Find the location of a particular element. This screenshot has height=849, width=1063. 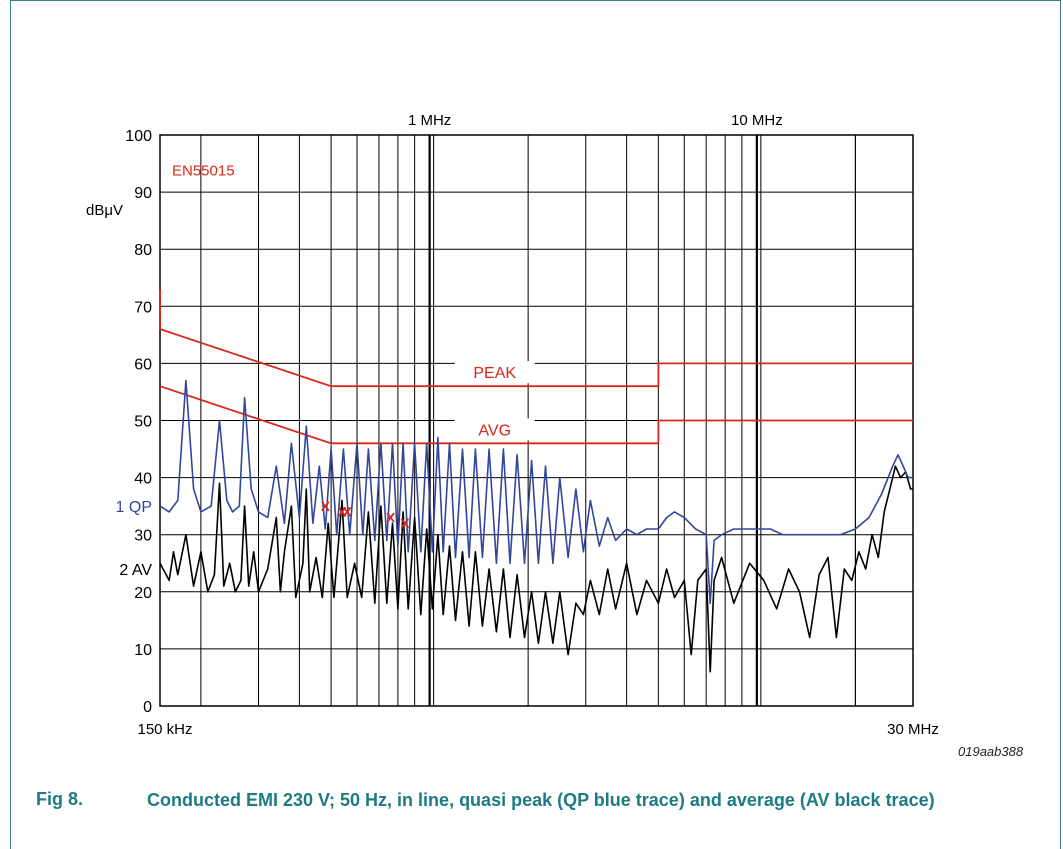

series-label-av: 2 AV is located at coordinates (135, 570).